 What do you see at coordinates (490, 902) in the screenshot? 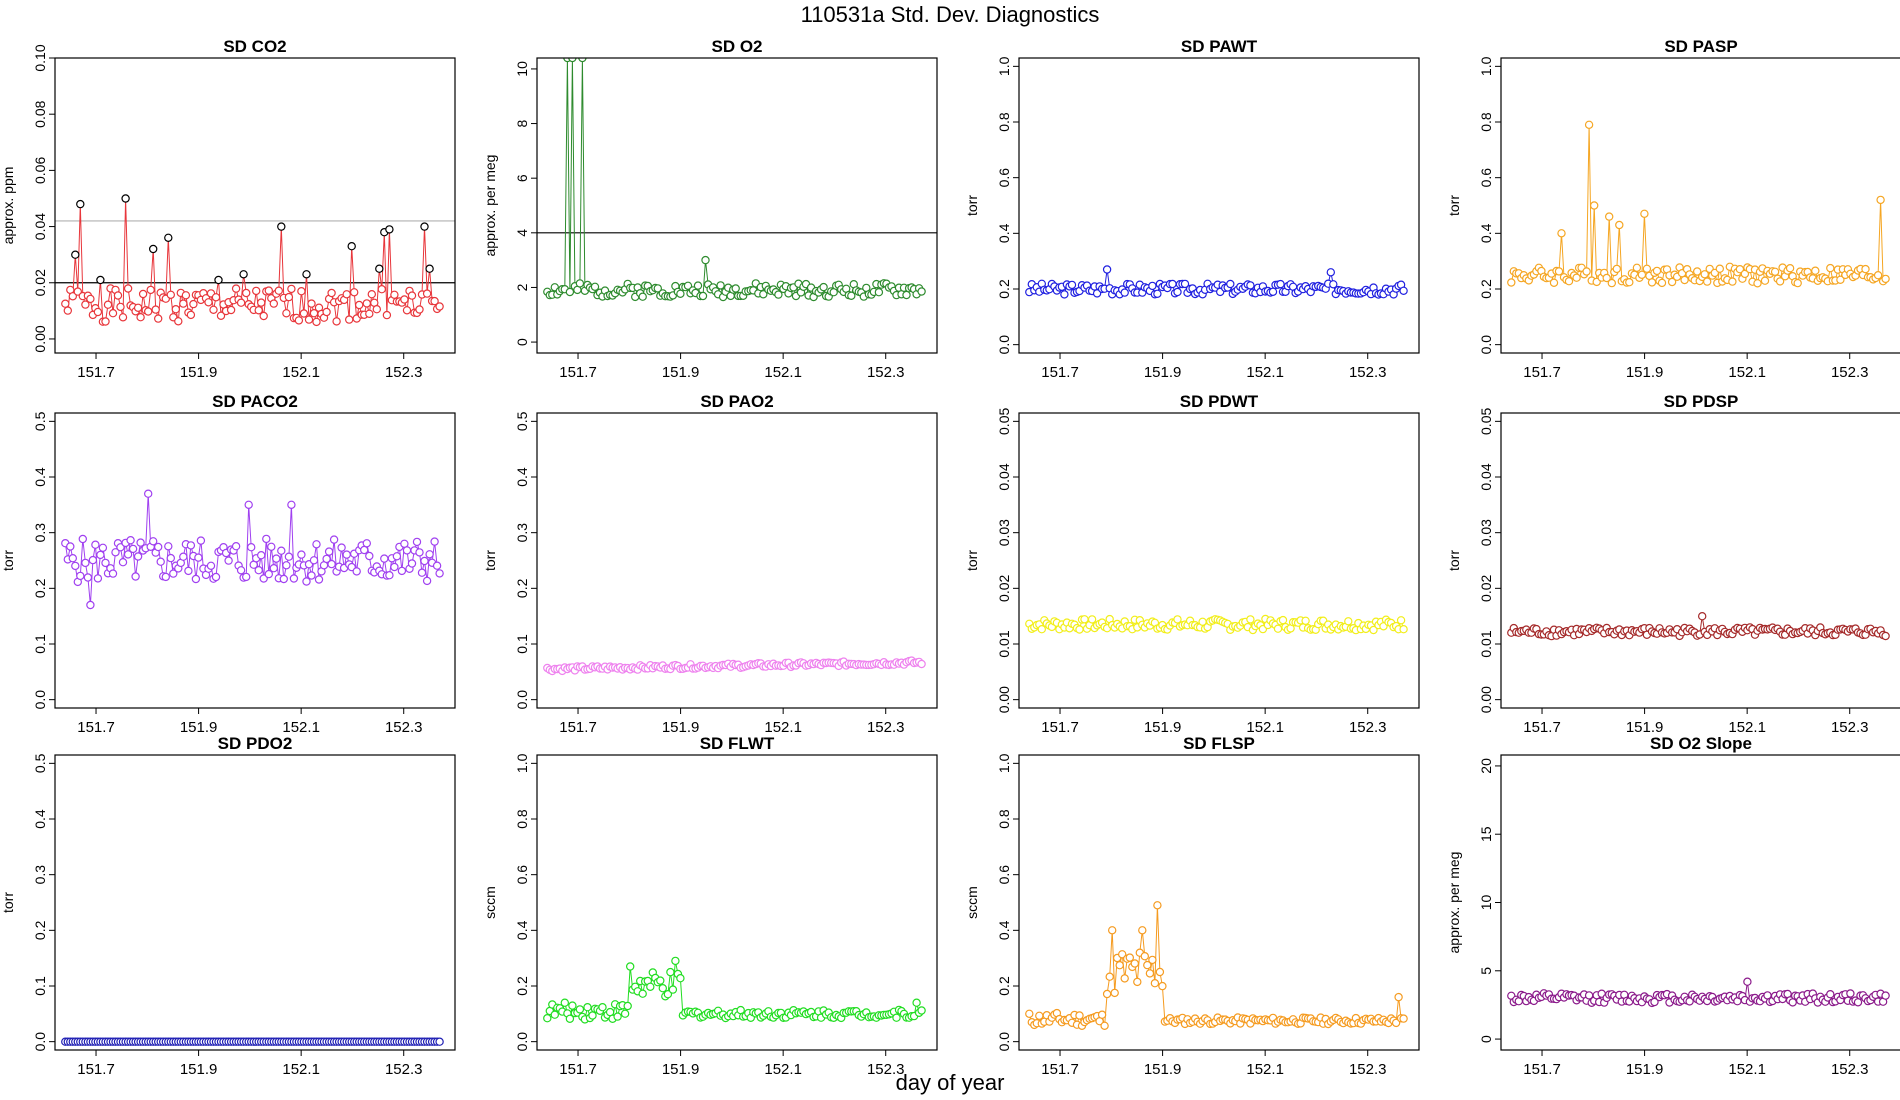
I see `y-axis-label: sccm` at bounding box center [490, 902].